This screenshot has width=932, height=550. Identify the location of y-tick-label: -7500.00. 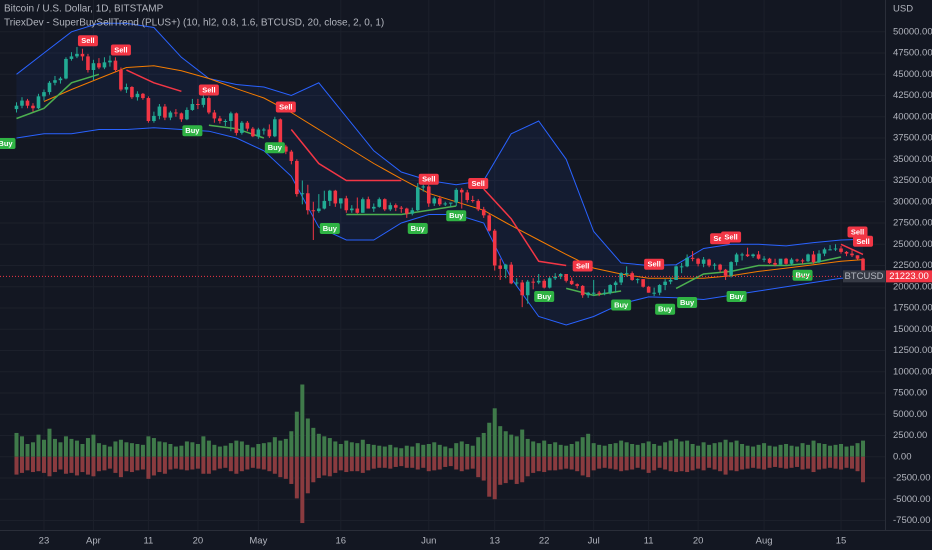
(912, 520).